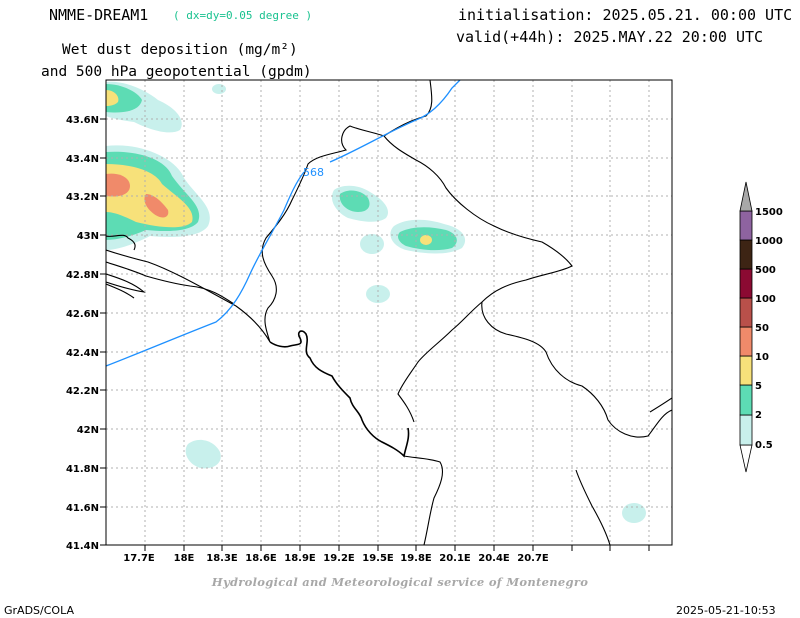 This screenshot has height=618, width=800. Describe the element at coordinates (99, 15) in the screenshot. I see `model-name: NMME-DREAM1` at that location.